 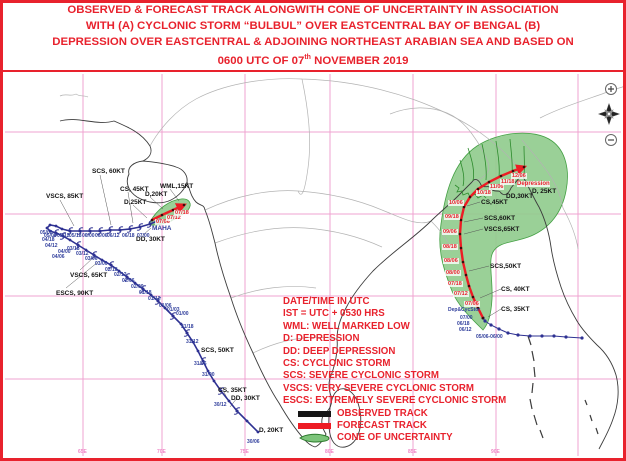 What do you see at coordinates (334, 314) in the screenshot?
I see `legend-info-line: IST = UTC + 0530 HRS` at bounding box center [334, 314].